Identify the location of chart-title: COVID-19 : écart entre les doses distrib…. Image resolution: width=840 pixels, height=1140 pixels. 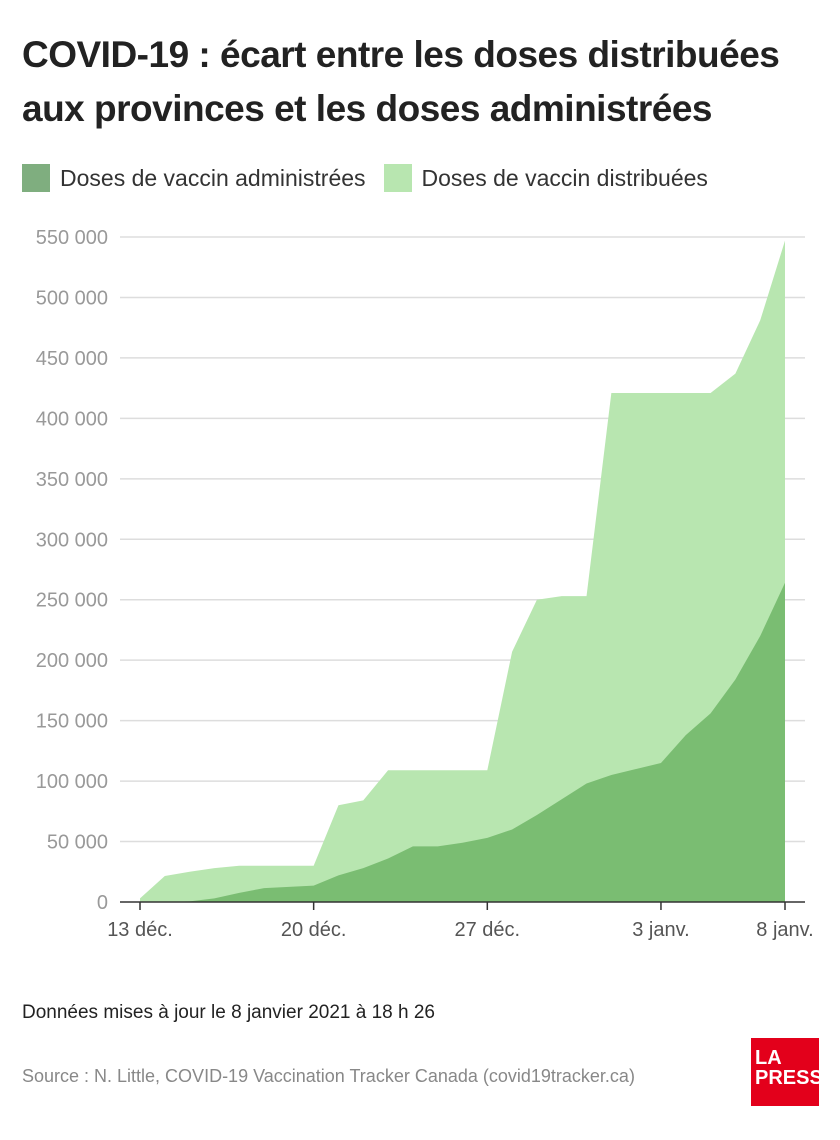
(401, 81).